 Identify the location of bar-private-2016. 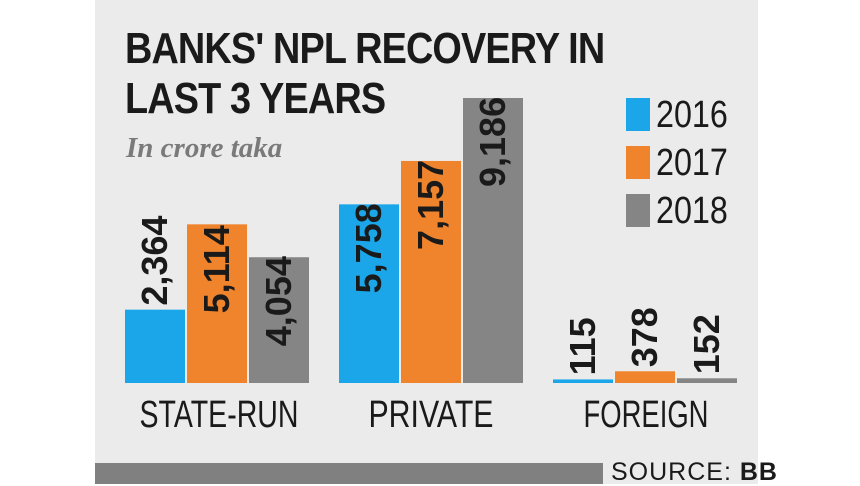
(369, 293).